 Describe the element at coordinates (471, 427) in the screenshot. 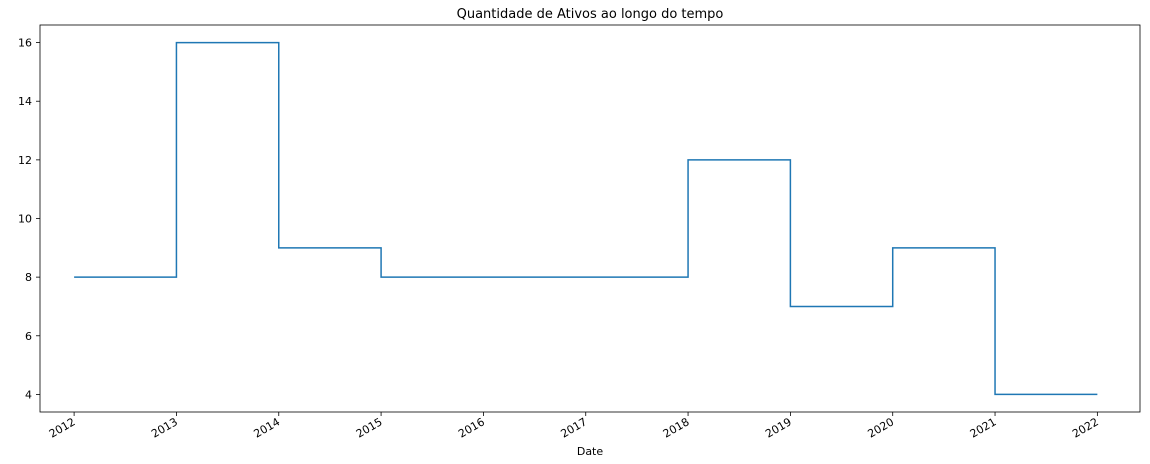

I see `x-tick-label: 2016` at that location.